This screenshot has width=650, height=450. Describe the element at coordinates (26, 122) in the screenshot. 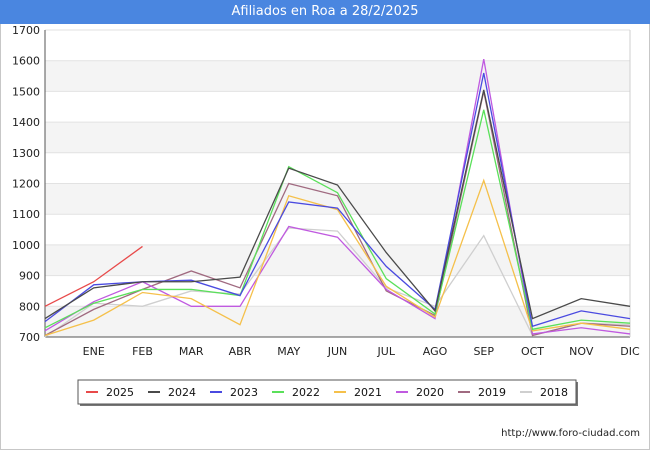

I see `y-tick-label: 1400` at that location.